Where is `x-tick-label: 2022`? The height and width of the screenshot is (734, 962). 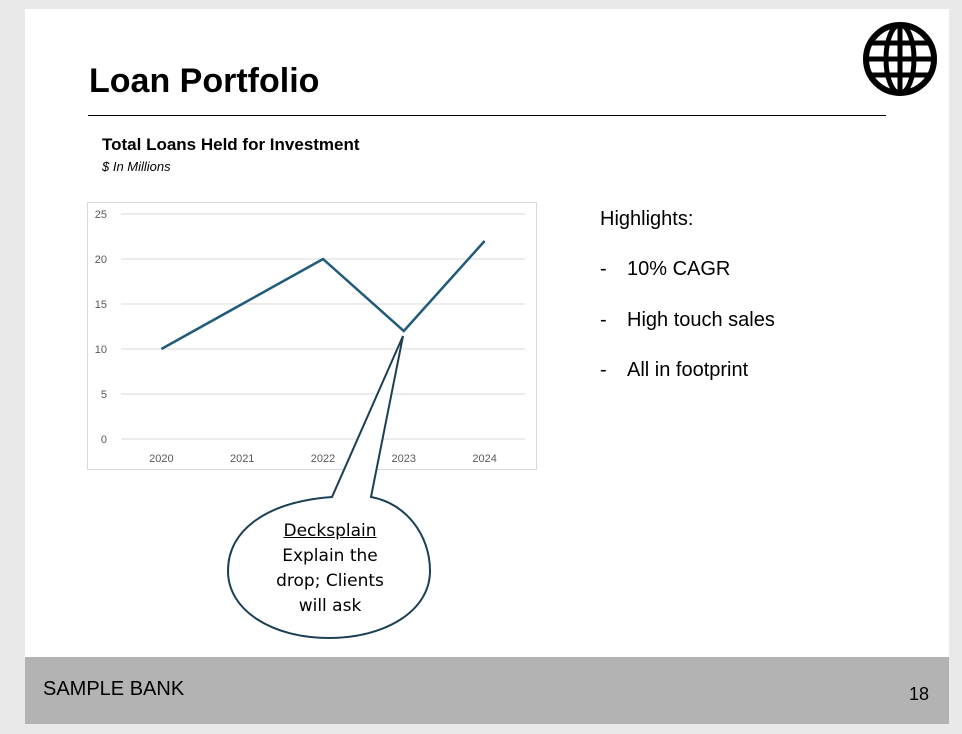
x-tick-label: 2022 is located at coordinates (323, 459).